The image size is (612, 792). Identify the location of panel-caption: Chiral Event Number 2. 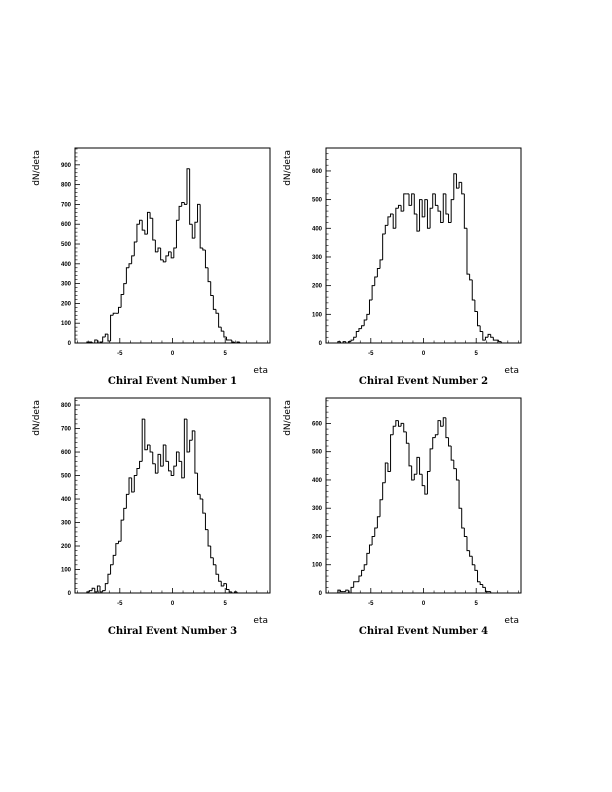
(423, 381).